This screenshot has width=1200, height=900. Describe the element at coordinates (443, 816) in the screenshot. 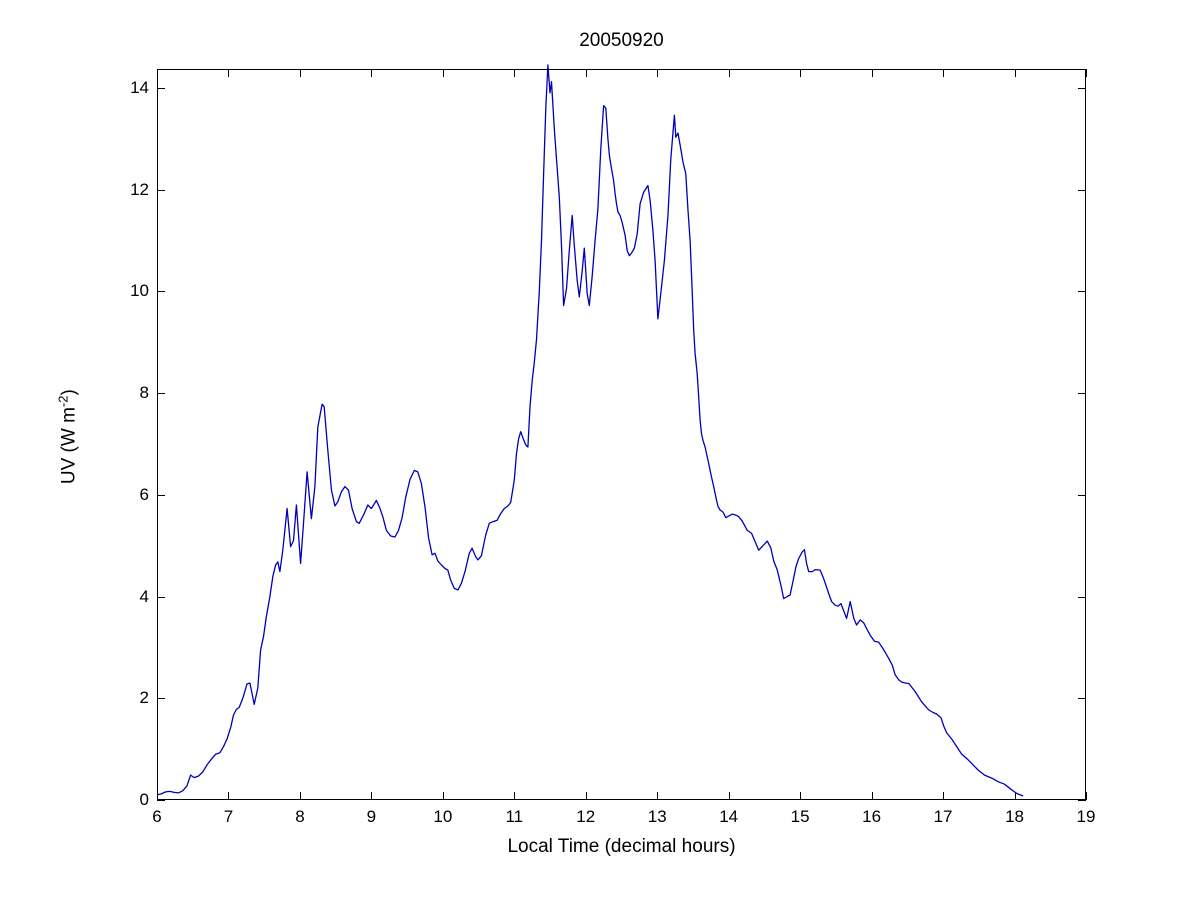

I see `x-tick-label: 10` at that location.